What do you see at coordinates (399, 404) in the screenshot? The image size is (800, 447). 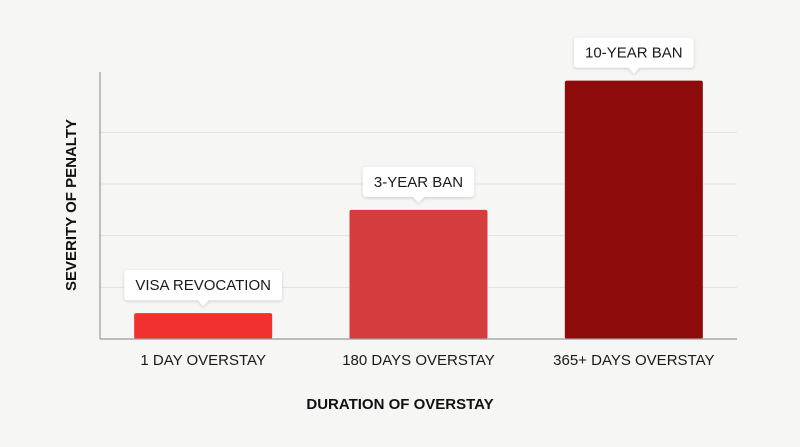 I see `x-axis-title: DURATION OF OVERSTAY` at bounding box center [399, 404].